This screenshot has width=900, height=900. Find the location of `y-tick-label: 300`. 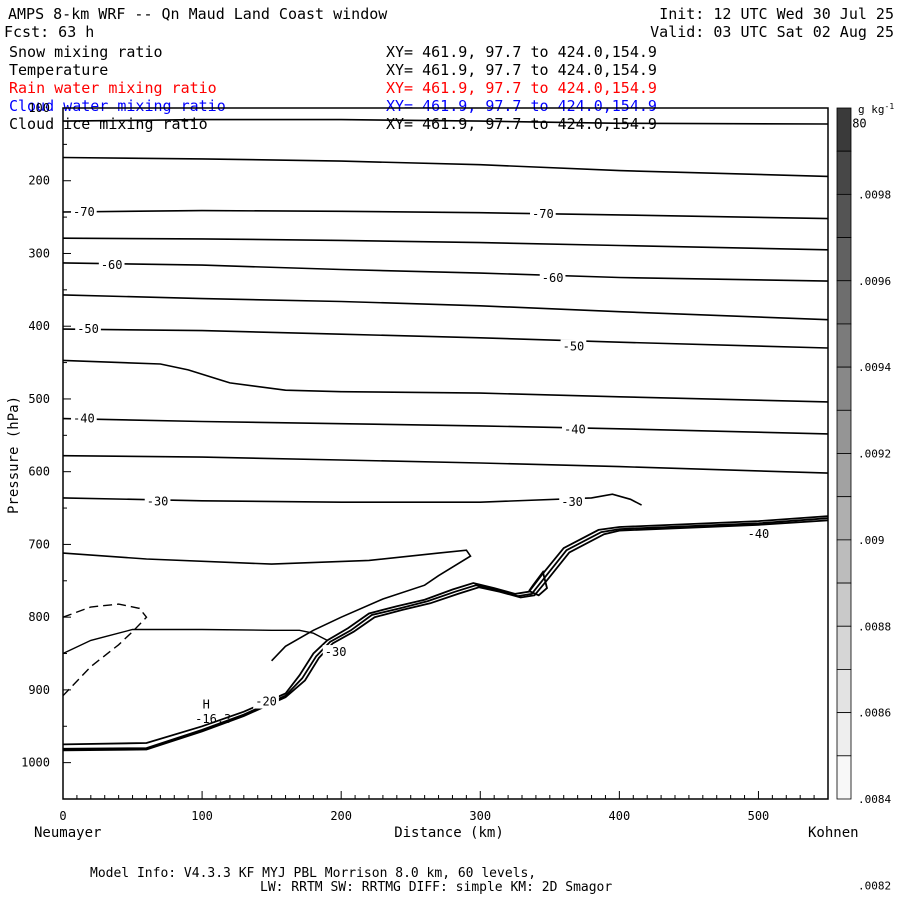

y-tick-label: 300 is located at coordinates (39, 253).